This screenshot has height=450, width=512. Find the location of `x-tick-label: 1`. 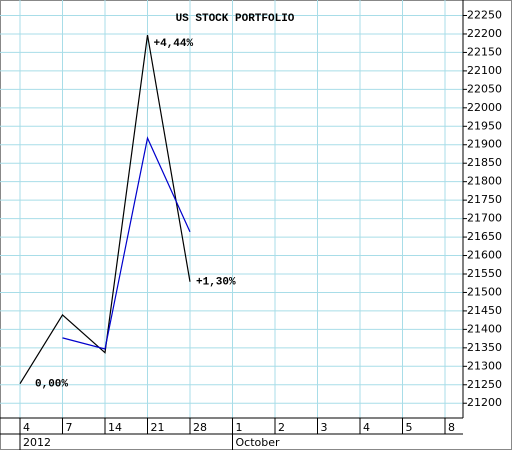

x-tick-label: 1 is located at coordinates (239, 427).